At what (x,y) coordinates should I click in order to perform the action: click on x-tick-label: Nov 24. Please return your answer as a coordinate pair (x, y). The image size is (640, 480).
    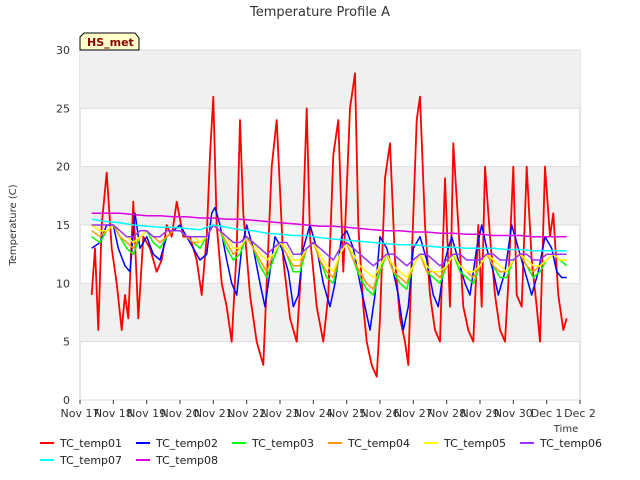
    Looking at the image, I should click on (313, 413).